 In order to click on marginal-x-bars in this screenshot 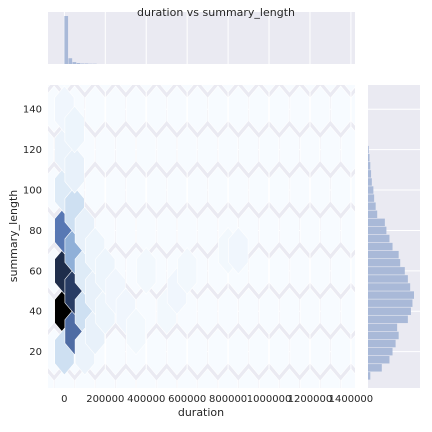, I will do `click(80, 40)`.